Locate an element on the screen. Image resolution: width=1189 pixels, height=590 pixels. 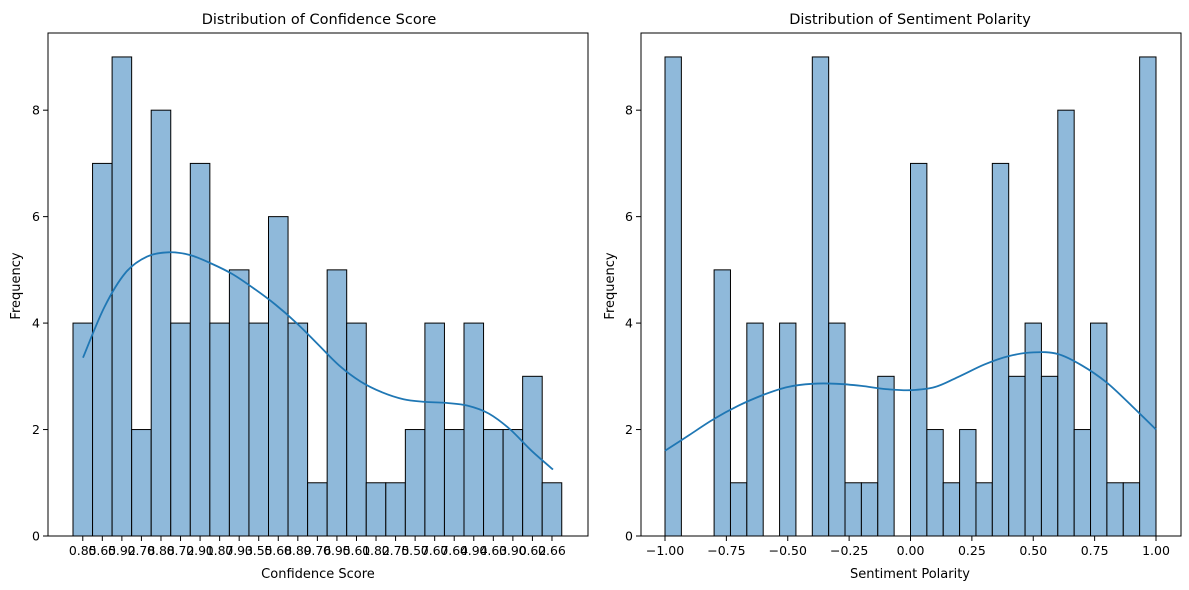
x-axis-label: Sentiment Polarity is located at coordinates (910, 574).